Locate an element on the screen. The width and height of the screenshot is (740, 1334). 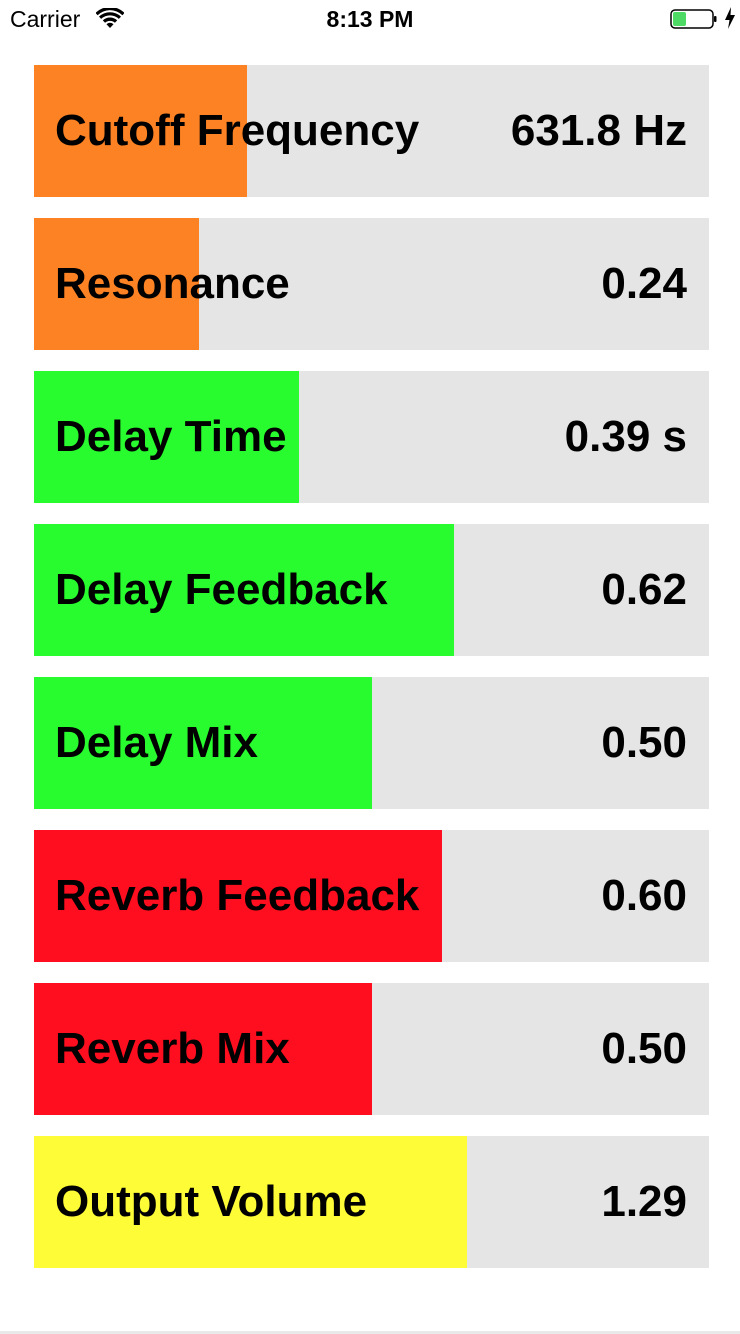
delay-feedback-slider-fill is located at coordinates (244, 590).